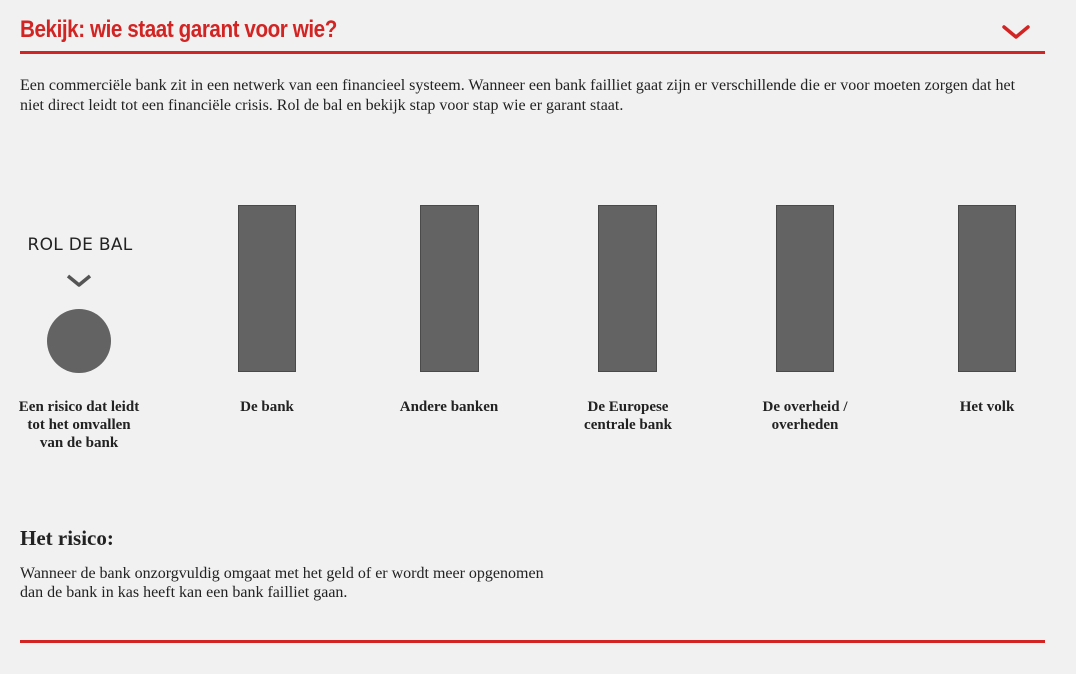  Describe the element at coordinates (178, 29) in the screenshot. I see `section-title: Bekijk: wie staat garant voor wie?` at that location.